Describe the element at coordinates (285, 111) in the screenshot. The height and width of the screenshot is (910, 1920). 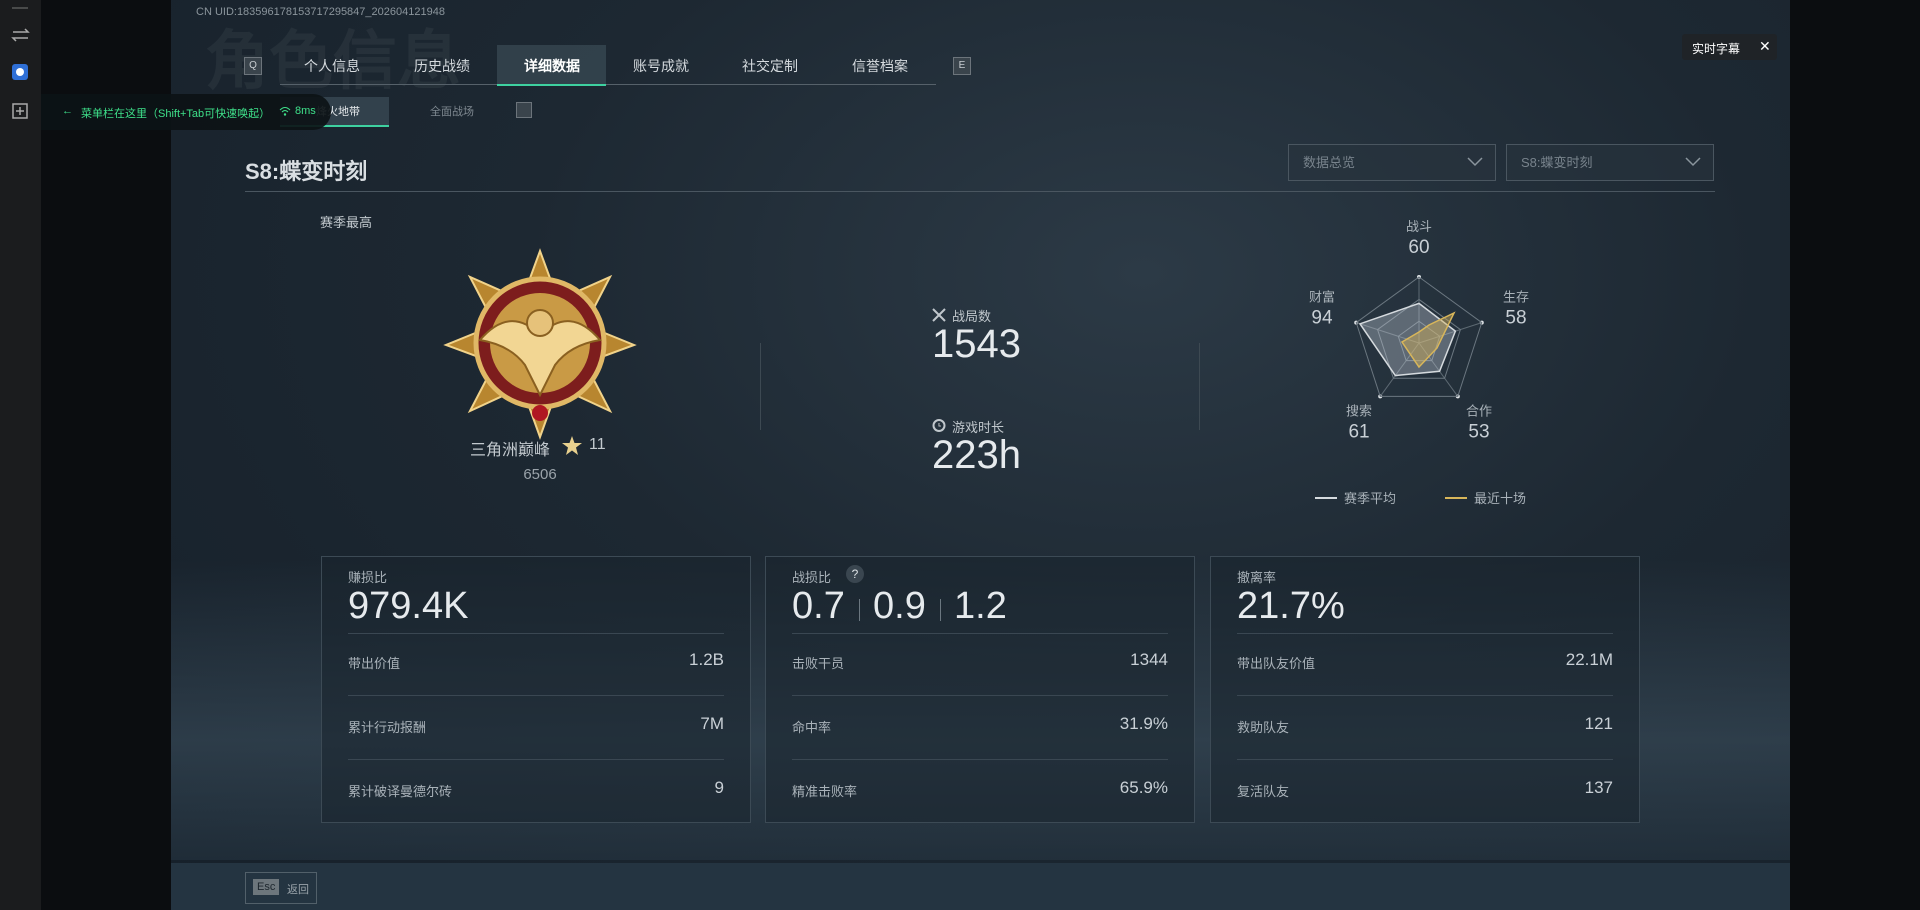
I see `wifi-icon` at that location.